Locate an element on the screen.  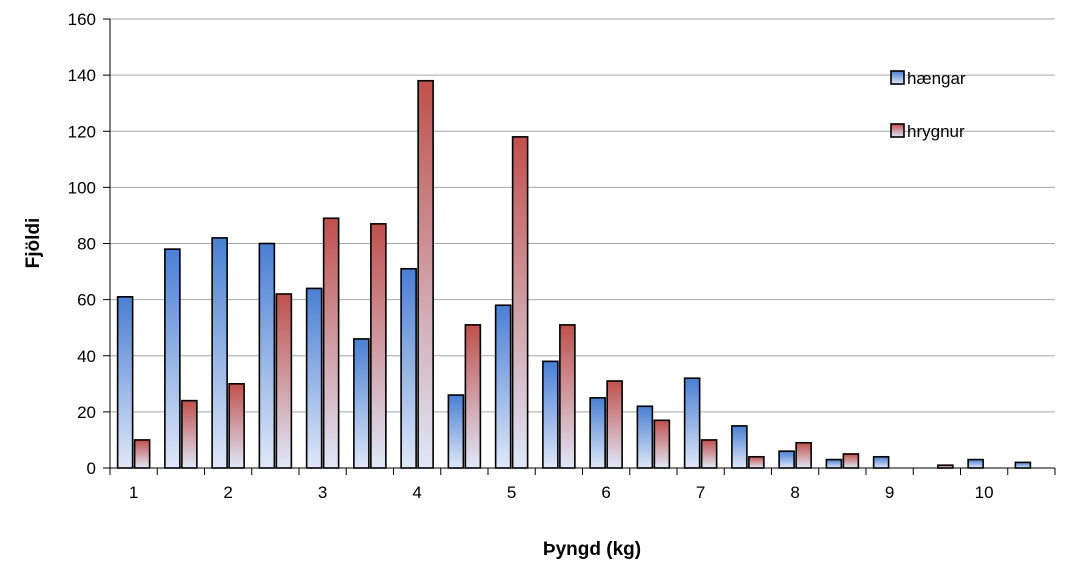
x-tick-label: 8 is located at coordinates (794, 492).